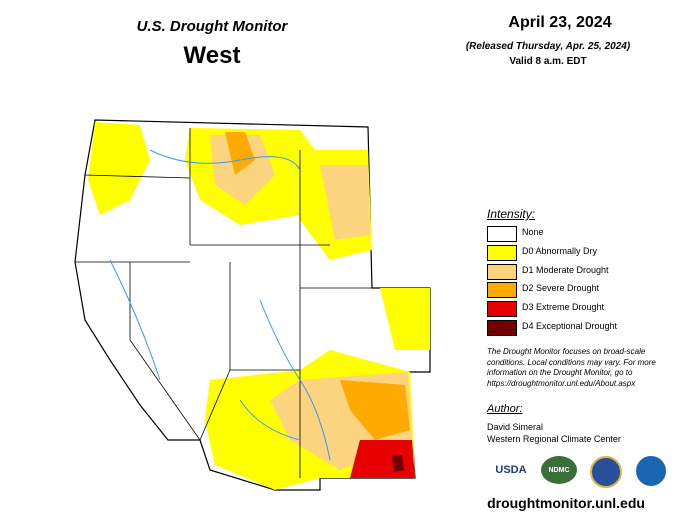 Image resolution: width=680 pixels, height=525 pixels. I want to click on author-name: David Simeral, so click(515, 427).